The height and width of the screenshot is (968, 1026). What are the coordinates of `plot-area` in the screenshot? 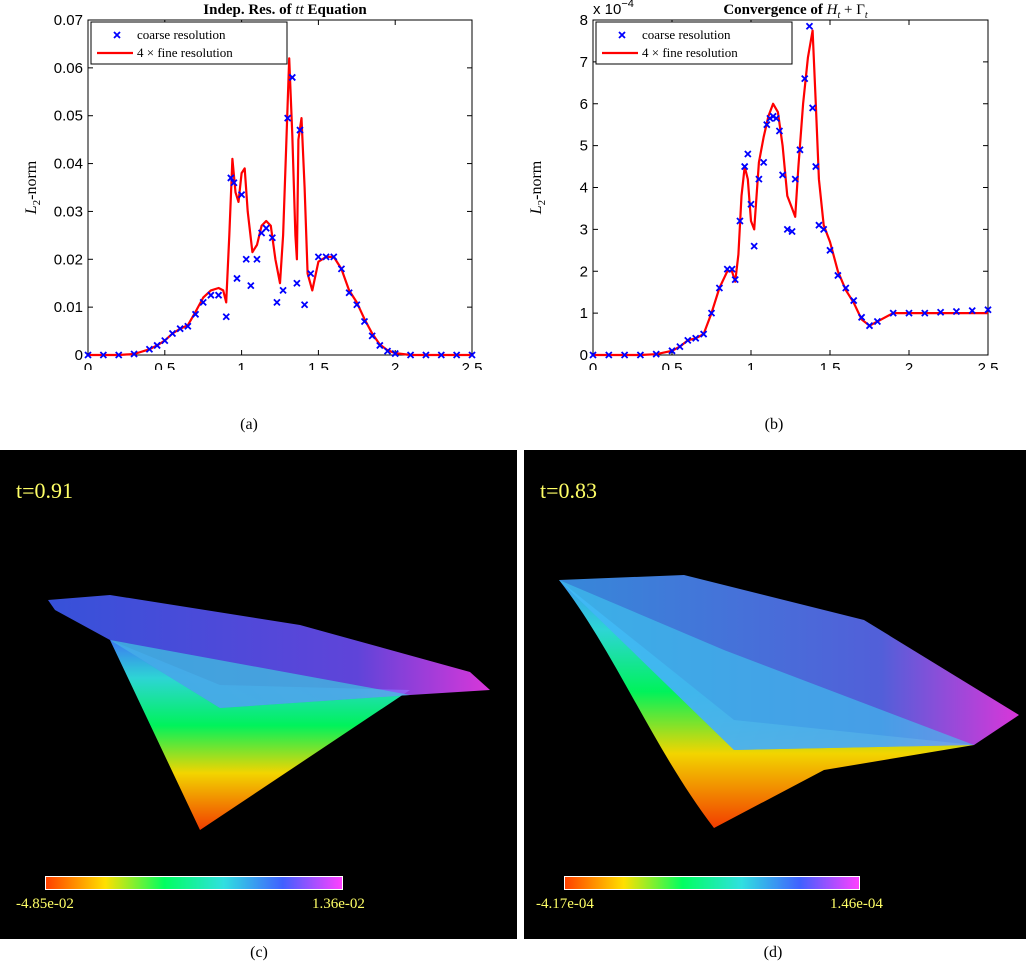 It's located at (280, 187).